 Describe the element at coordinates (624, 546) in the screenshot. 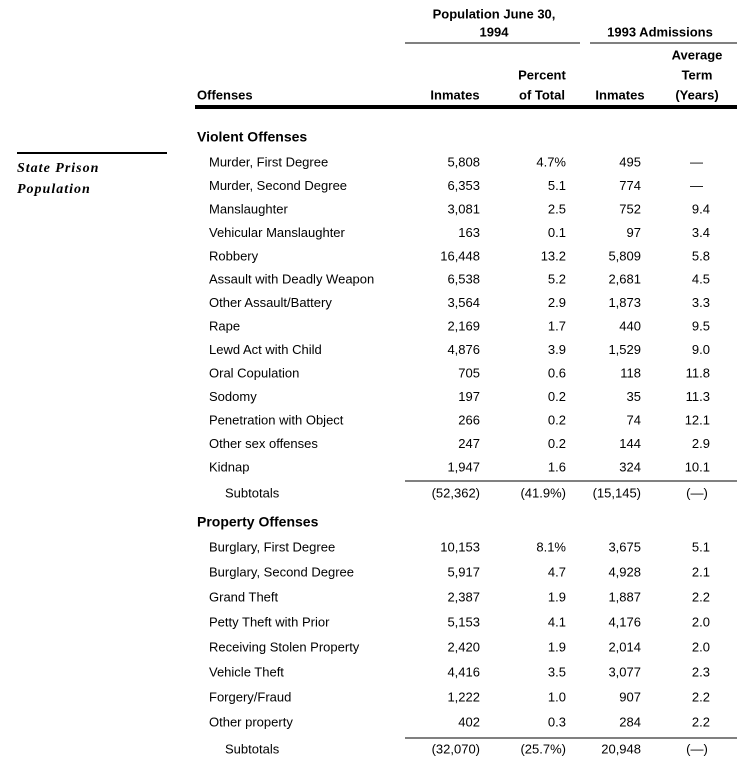

I see `cell: 3,675` at that location.